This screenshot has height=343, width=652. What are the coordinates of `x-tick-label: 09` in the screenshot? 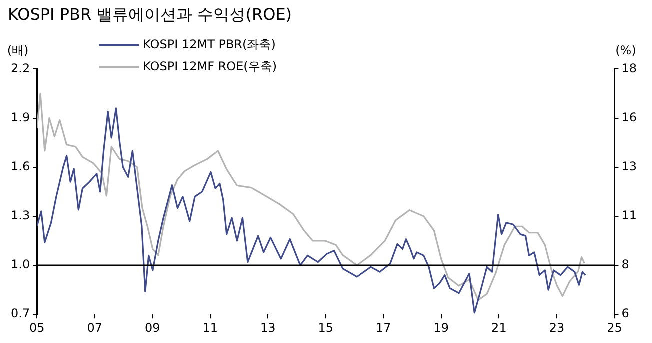 It's located at (152, 327).